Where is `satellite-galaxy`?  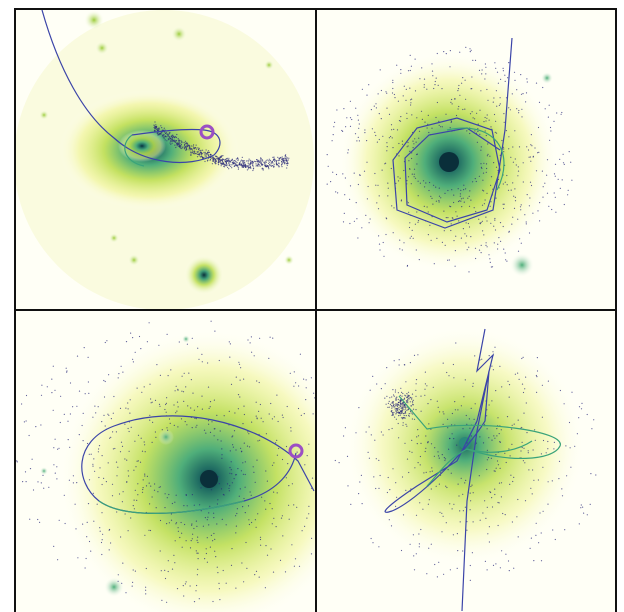
satellite-galaxy is located at coordinates (204, 275).